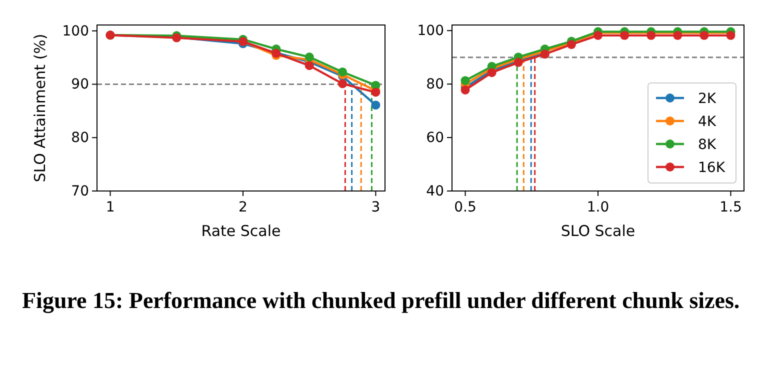  What do you see at coordinates (598, 208) in the screenshot?
I see `x-tick-label: 1.0` at bounding box center [598, 208].